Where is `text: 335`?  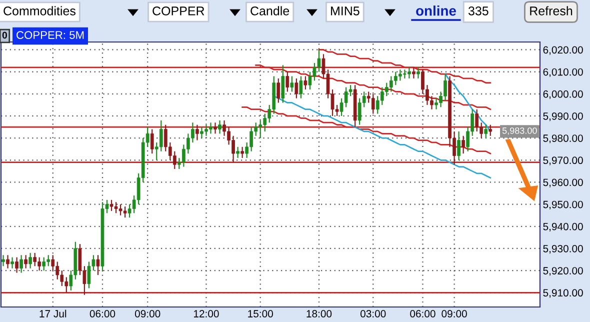 text: 335 is located at coordinates (478, 11).